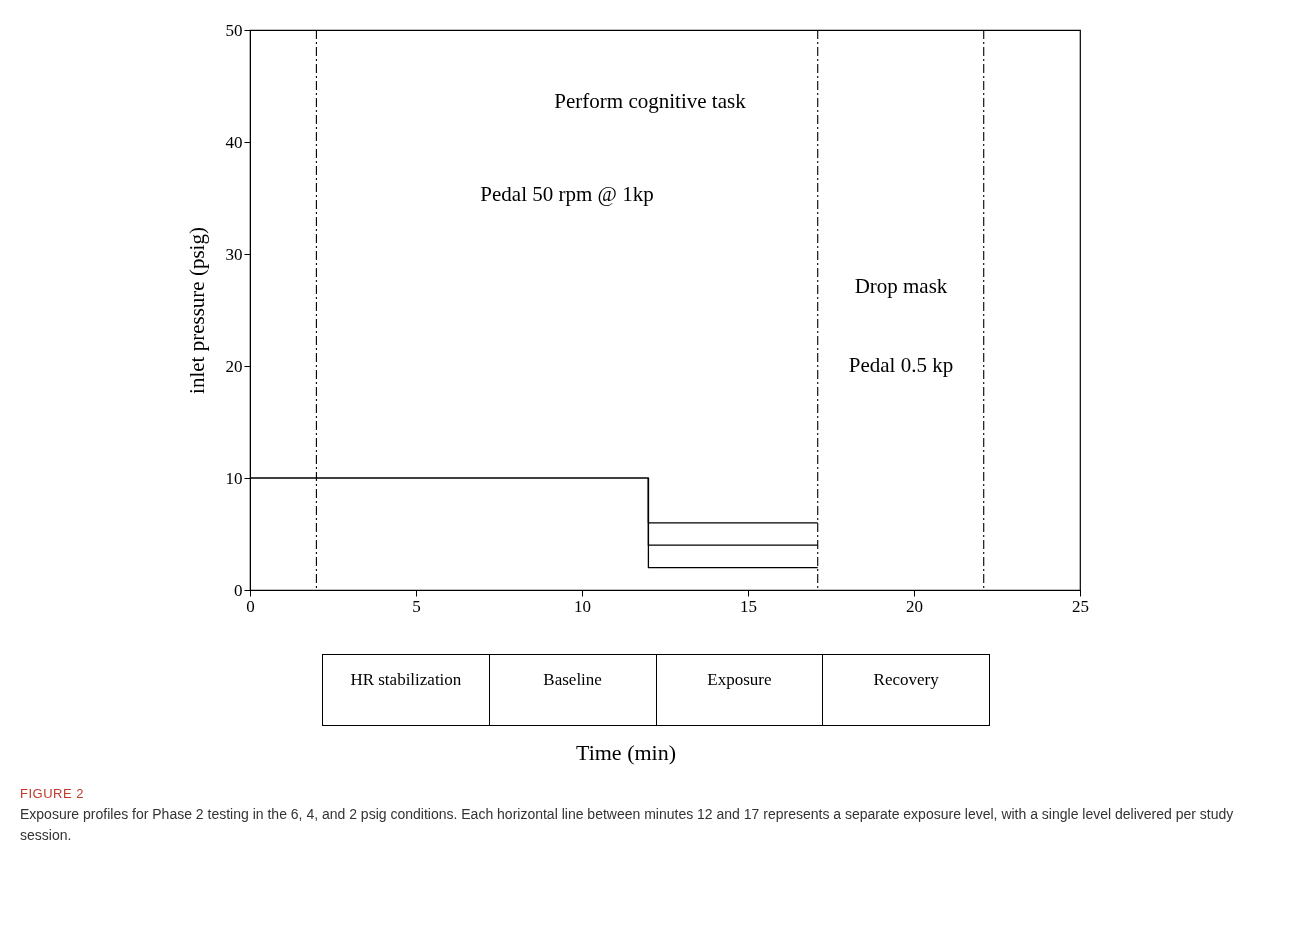 This screenshot has width=1290, height=938. What do you see at coordinates (234, 142) in the screenshot?
I see `y-tick-label: 40` at bounding box center [234, 142].